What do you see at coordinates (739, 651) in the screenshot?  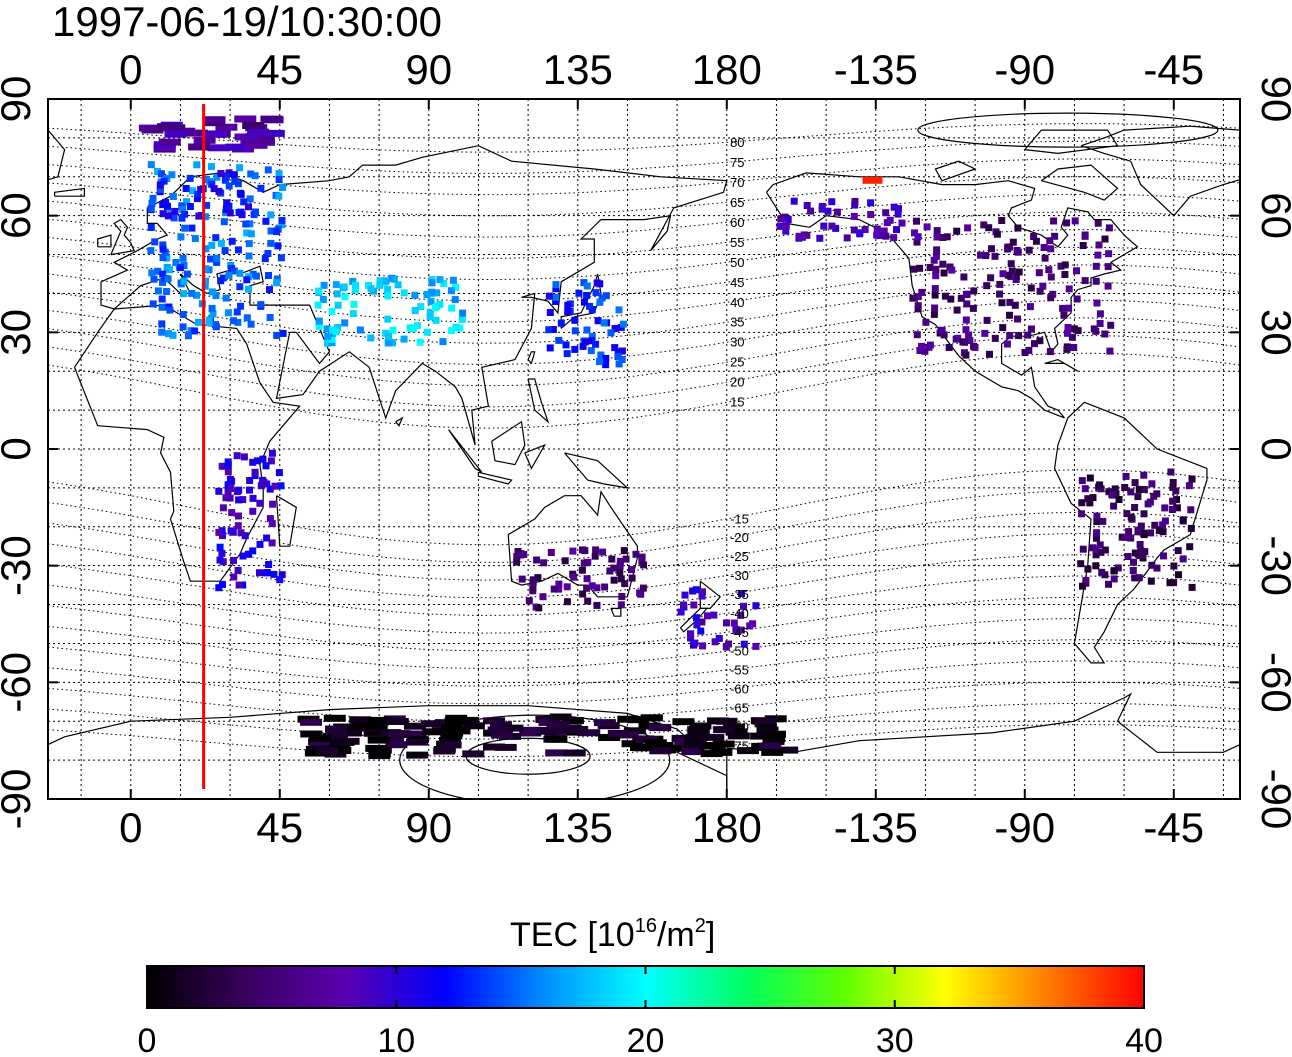 I see `magnetic-latitude-label: -50` at bounding box center [739, 651].